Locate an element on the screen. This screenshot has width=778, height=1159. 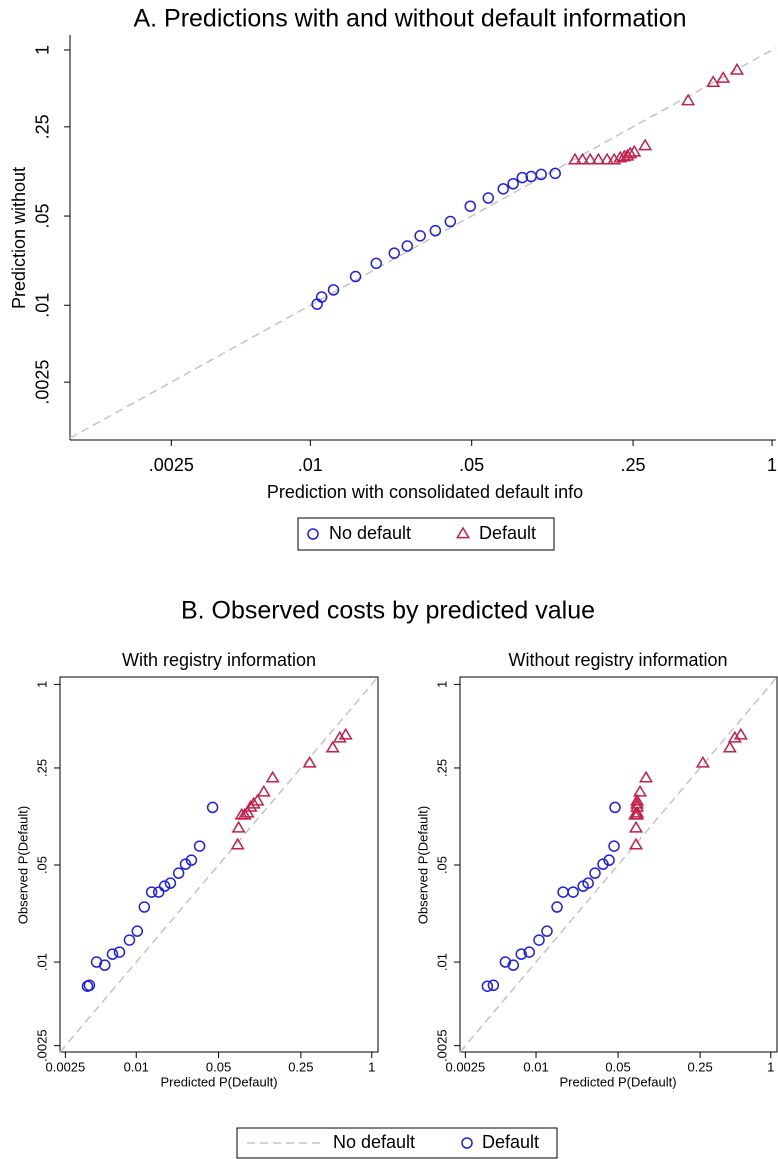
chart-title: Without registry information is located at coordinates (617, 660).